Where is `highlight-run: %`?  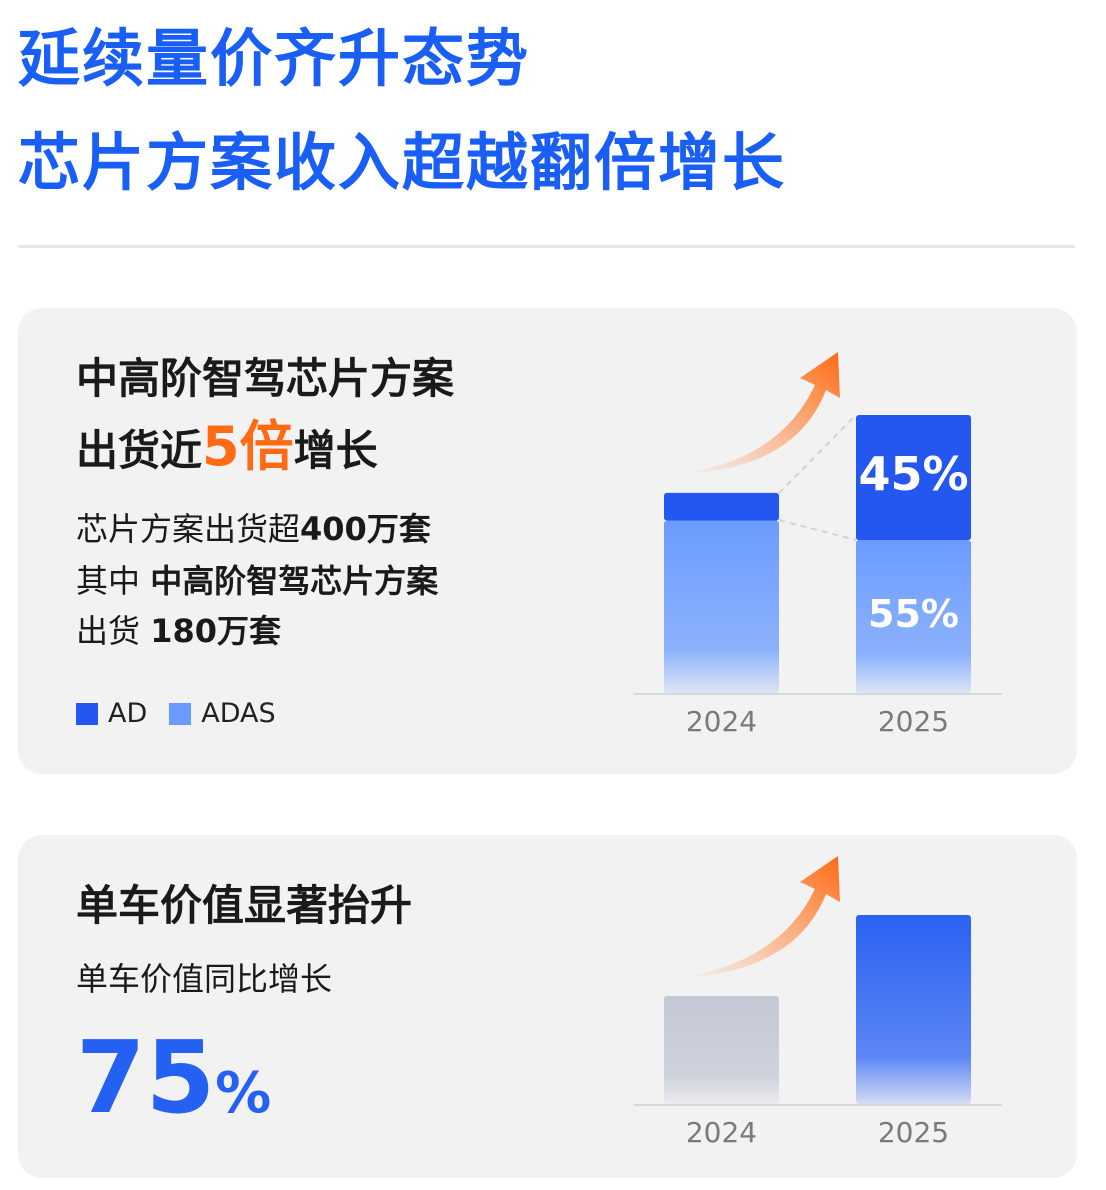 highlight-run: % is located at coordinates (243, 1093).